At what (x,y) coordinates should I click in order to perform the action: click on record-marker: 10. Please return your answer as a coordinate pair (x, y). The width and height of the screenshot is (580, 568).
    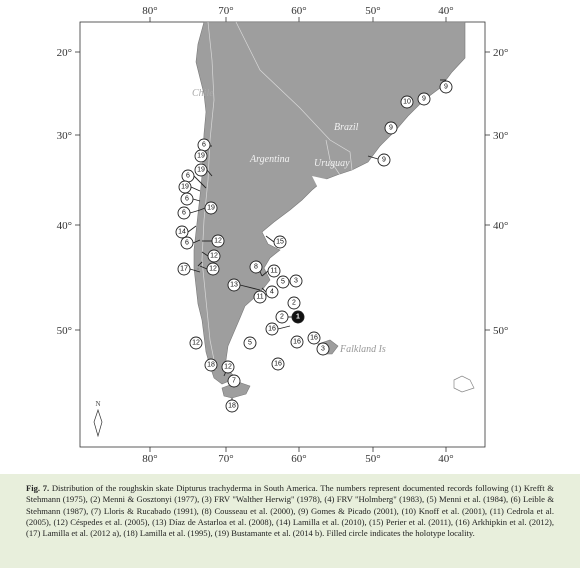
    Looking at the image, I should click on (407, 102).